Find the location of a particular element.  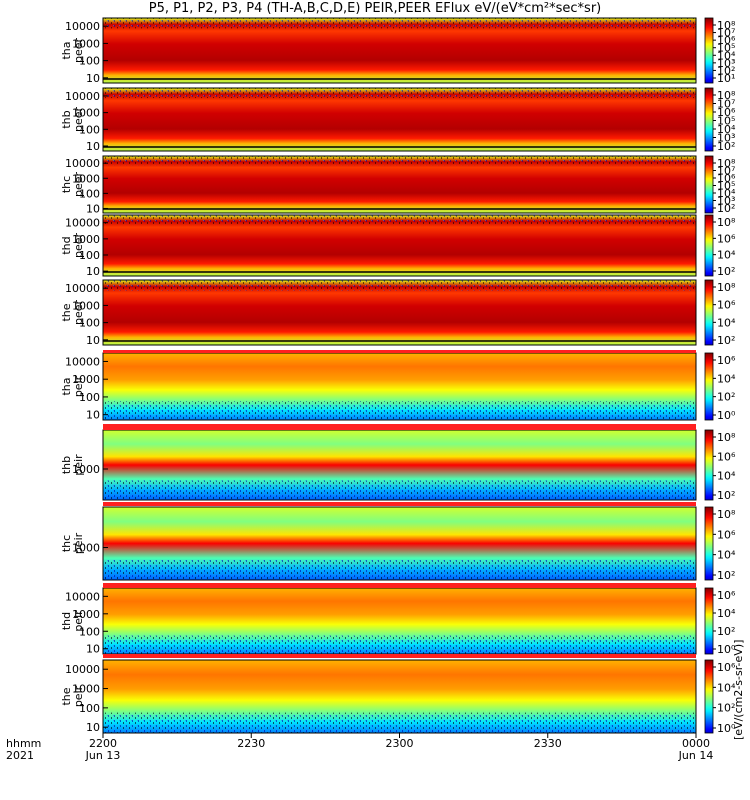

panel-probe-label: tha is located at coordinates (66, 50).